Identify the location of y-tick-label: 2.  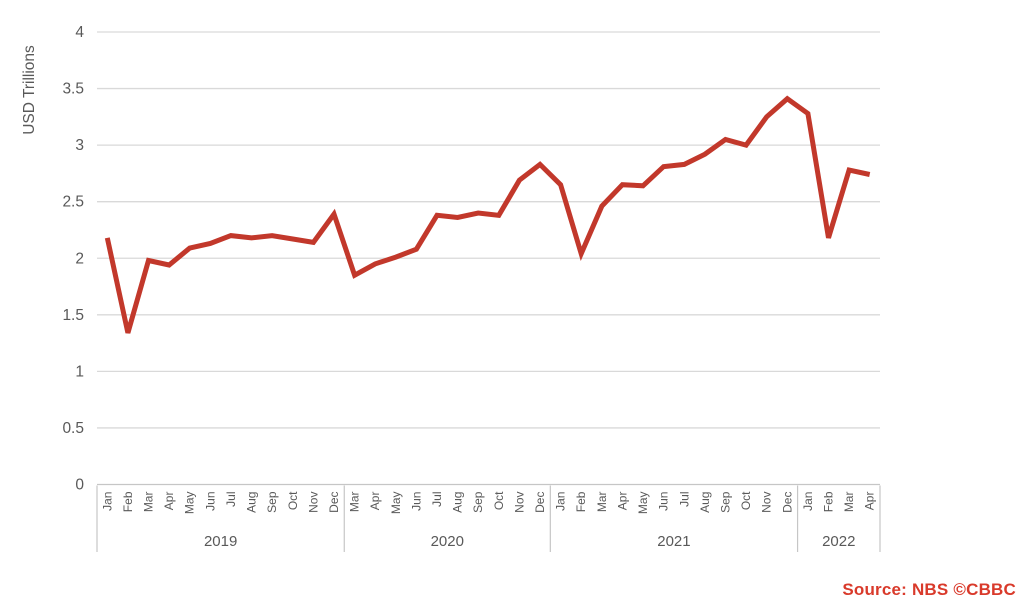
(79, 258).